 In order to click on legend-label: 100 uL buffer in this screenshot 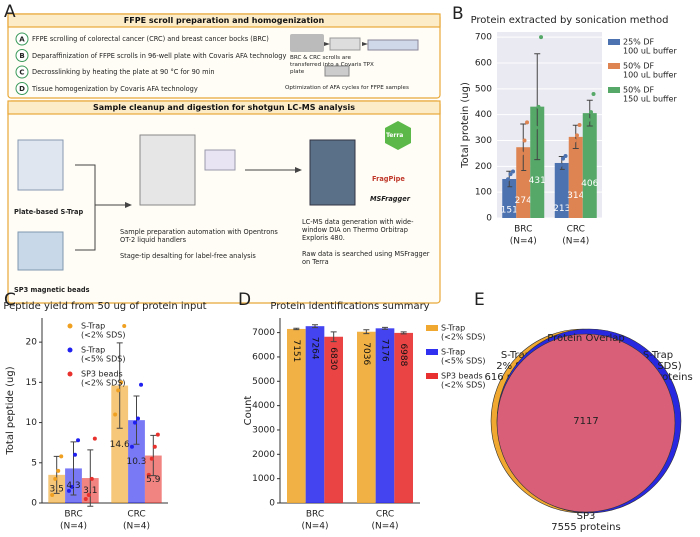, I will do `click(650, 75)`.